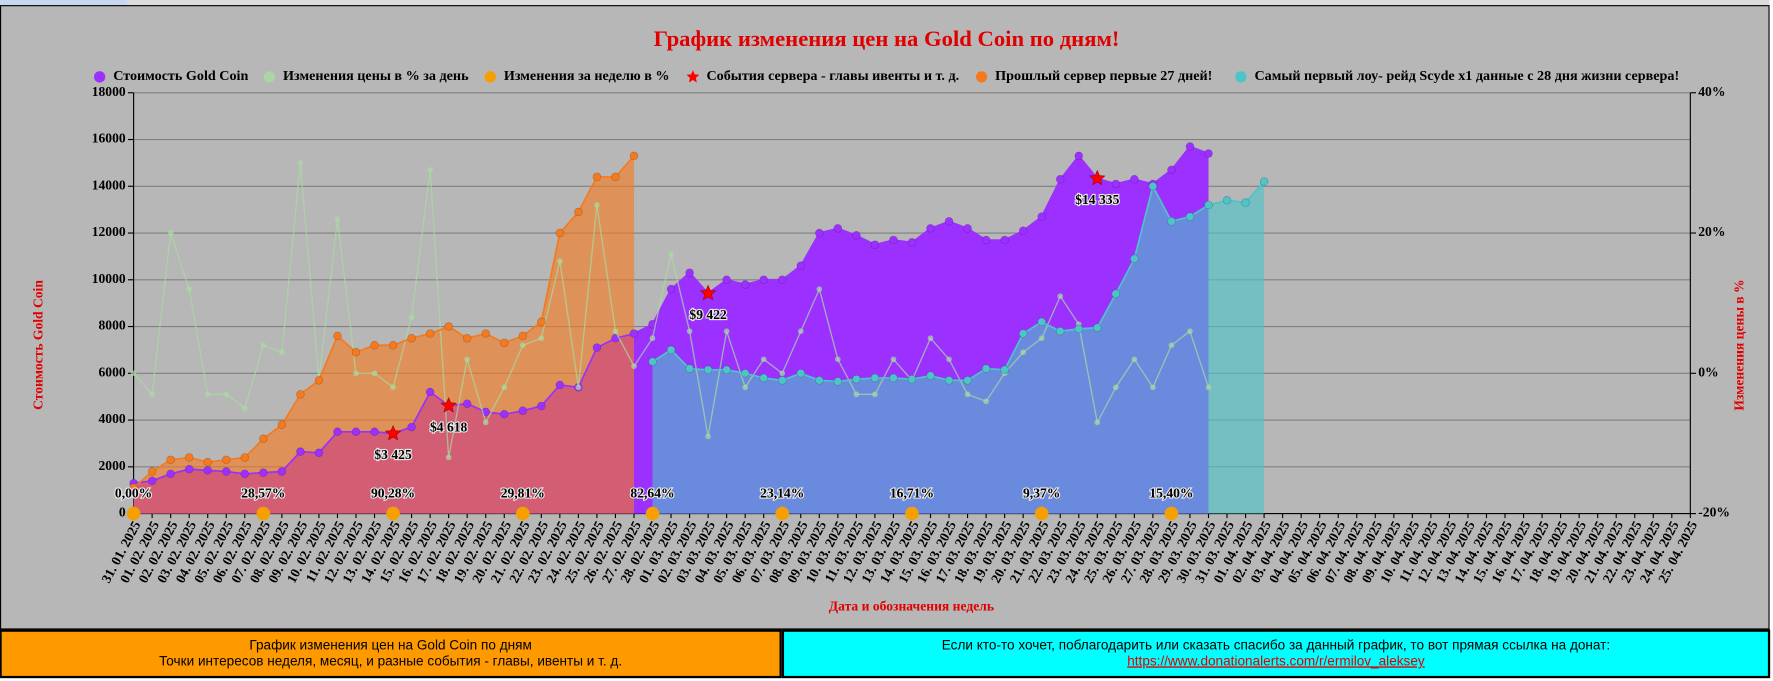  Describe the element at coordinates (1708, 371) in the screenshot. I see `y2-tick-label: 0%` at that location.